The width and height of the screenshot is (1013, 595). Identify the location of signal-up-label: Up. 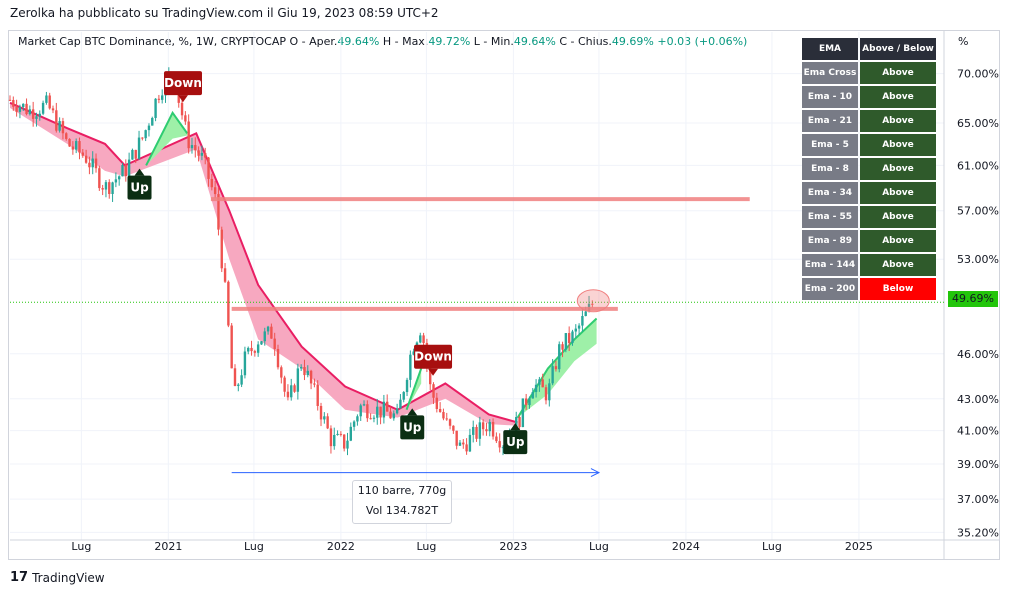
(515, 439).